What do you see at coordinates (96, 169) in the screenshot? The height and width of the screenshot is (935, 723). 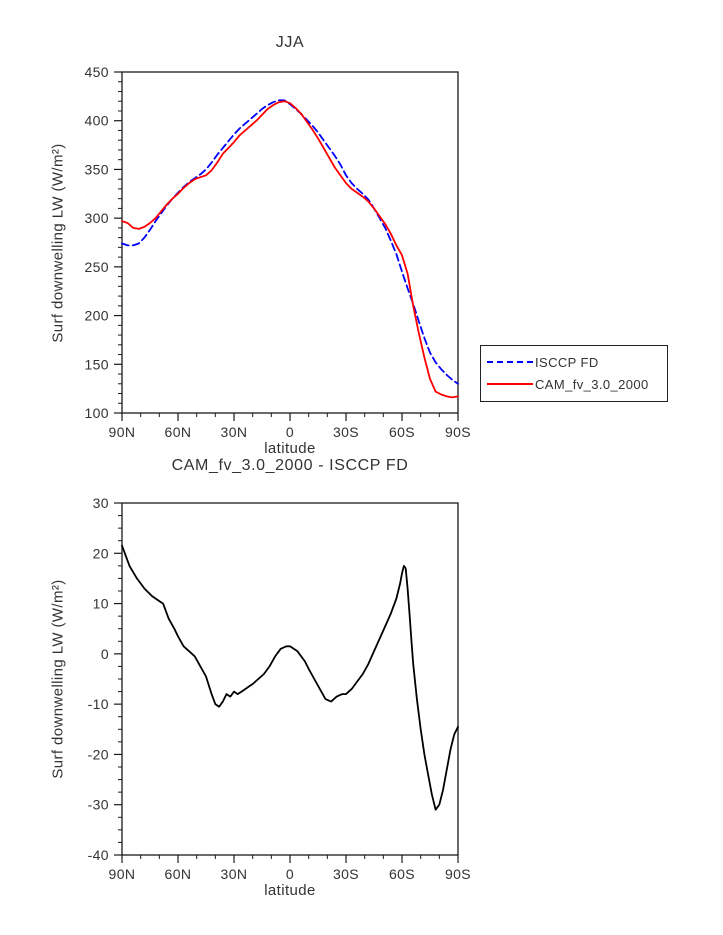 I see `svg-text: 350` at bounding box center [96, 169].